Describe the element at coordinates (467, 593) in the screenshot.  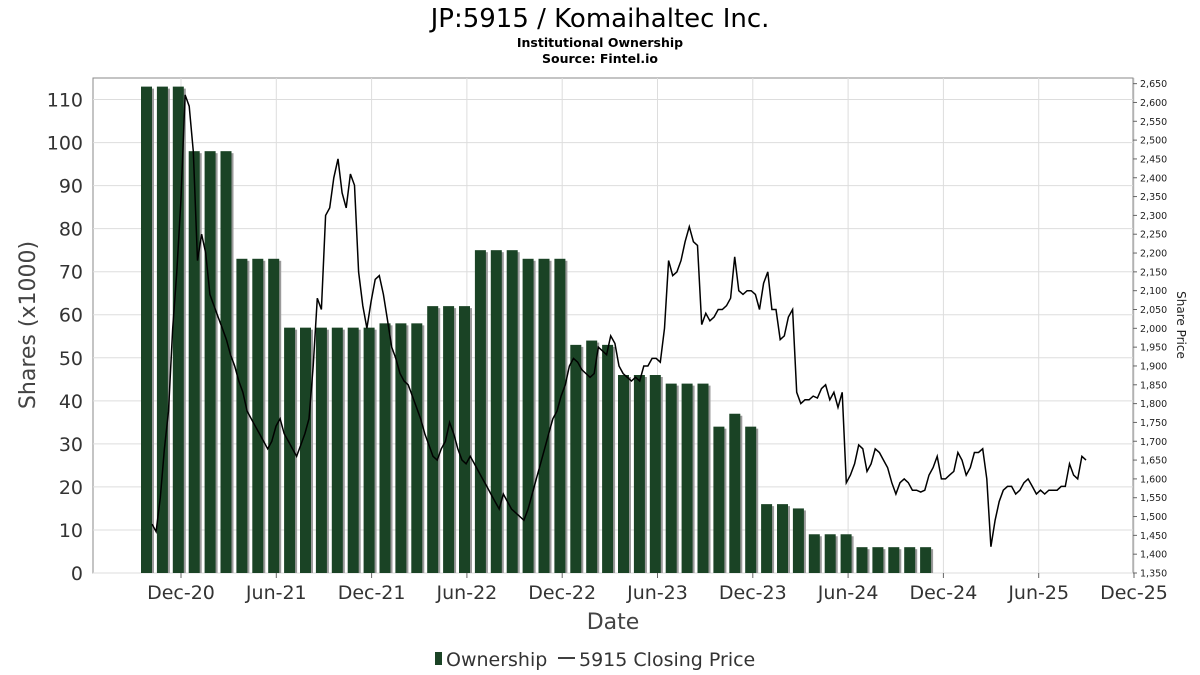
I see `x-tick-label: Jun-22` at that location.